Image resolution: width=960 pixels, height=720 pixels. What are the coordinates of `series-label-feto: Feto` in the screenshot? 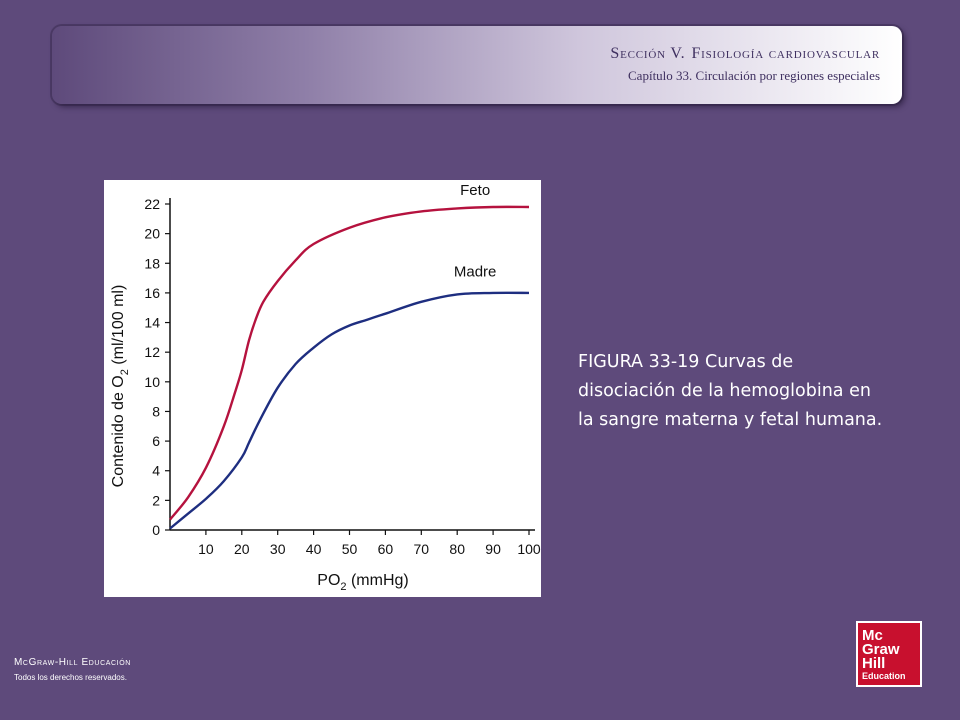 It's located at (475, 190).